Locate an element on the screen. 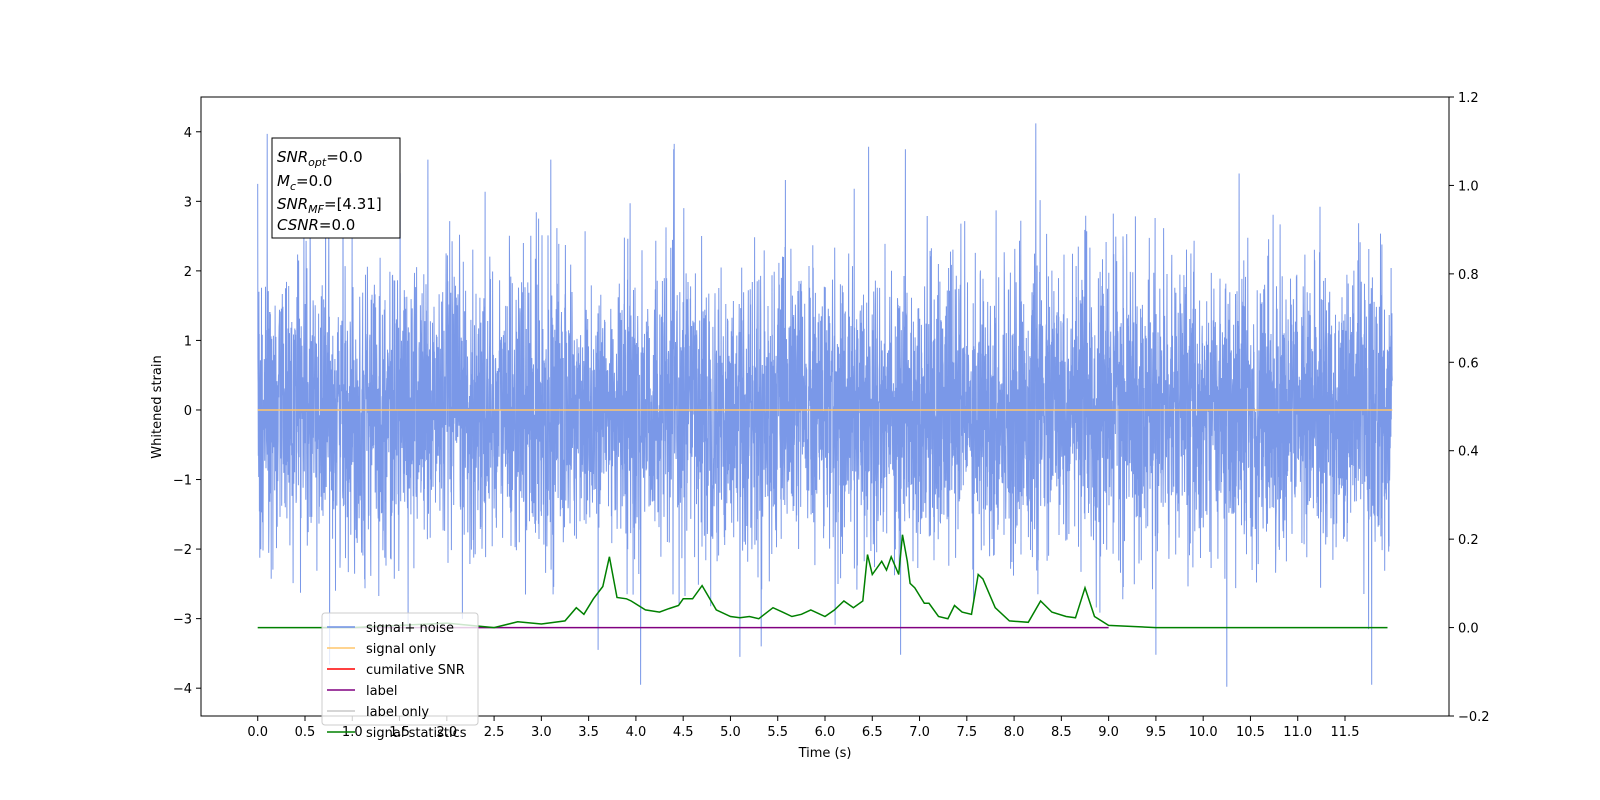 The width and height of the screenshot is (1600, 800). x-tick-label: 9.0 is located at coordinates (1108, 732).